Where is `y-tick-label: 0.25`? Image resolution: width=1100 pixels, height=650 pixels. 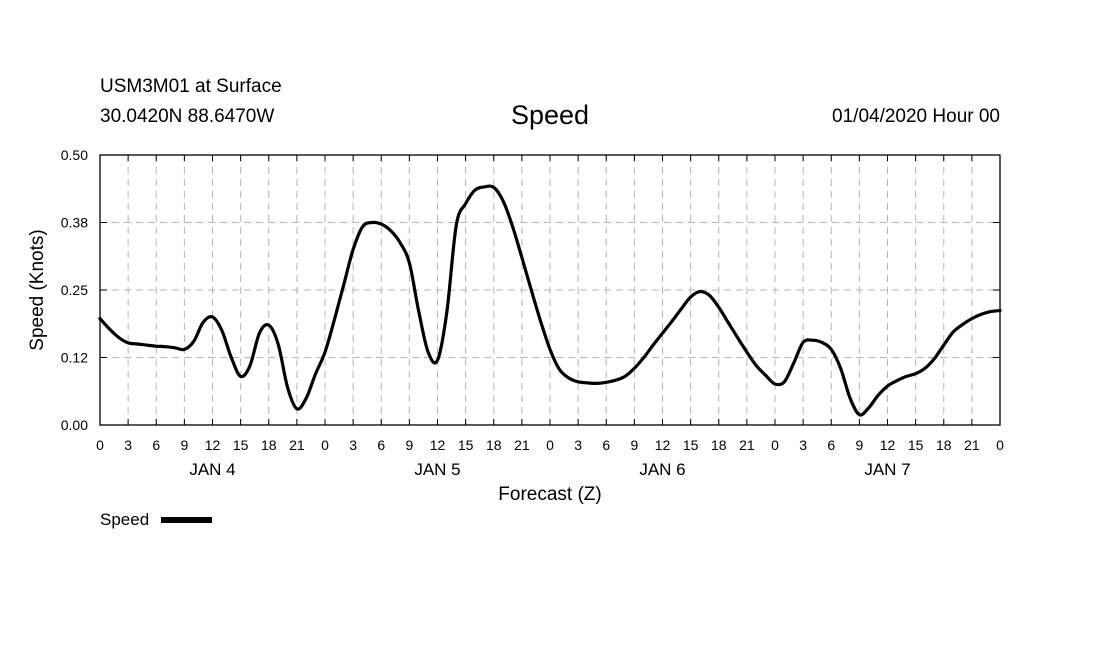 y-tick-label: 0.25 is located at coordinates (74, 290).